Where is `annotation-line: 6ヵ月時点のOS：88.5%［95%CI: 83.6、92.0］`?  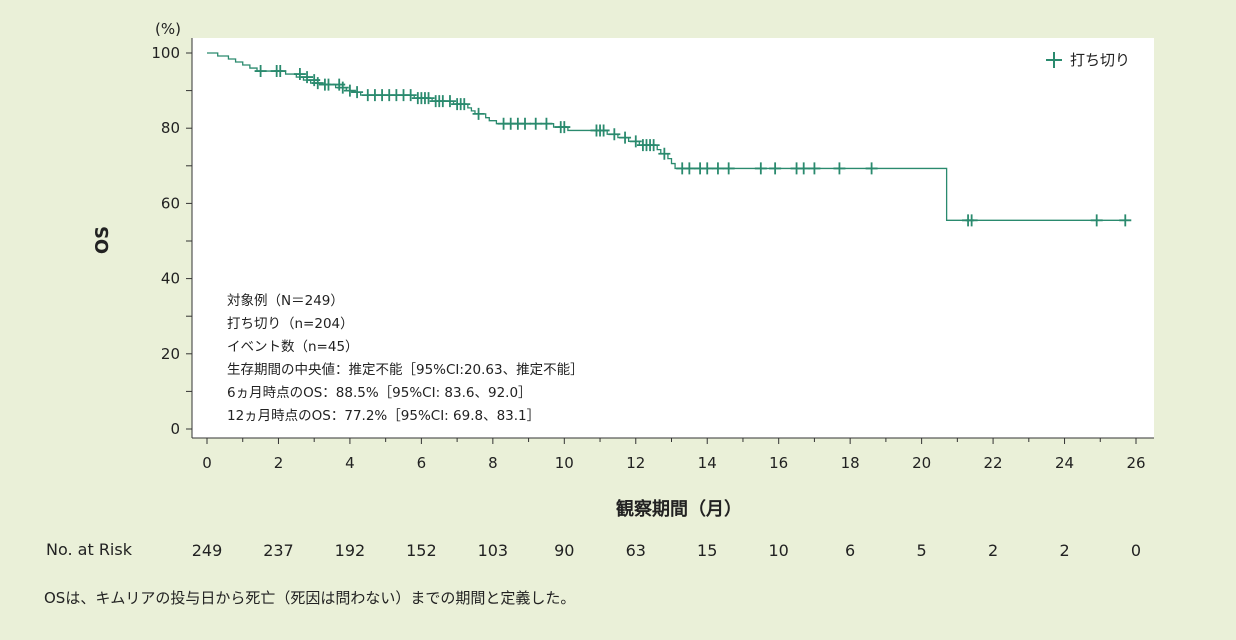 annotation-line: 6ヵ月時点のOS：88.5%［95%CI: 83.6、92.0］ is located at coordinates (379, 393).